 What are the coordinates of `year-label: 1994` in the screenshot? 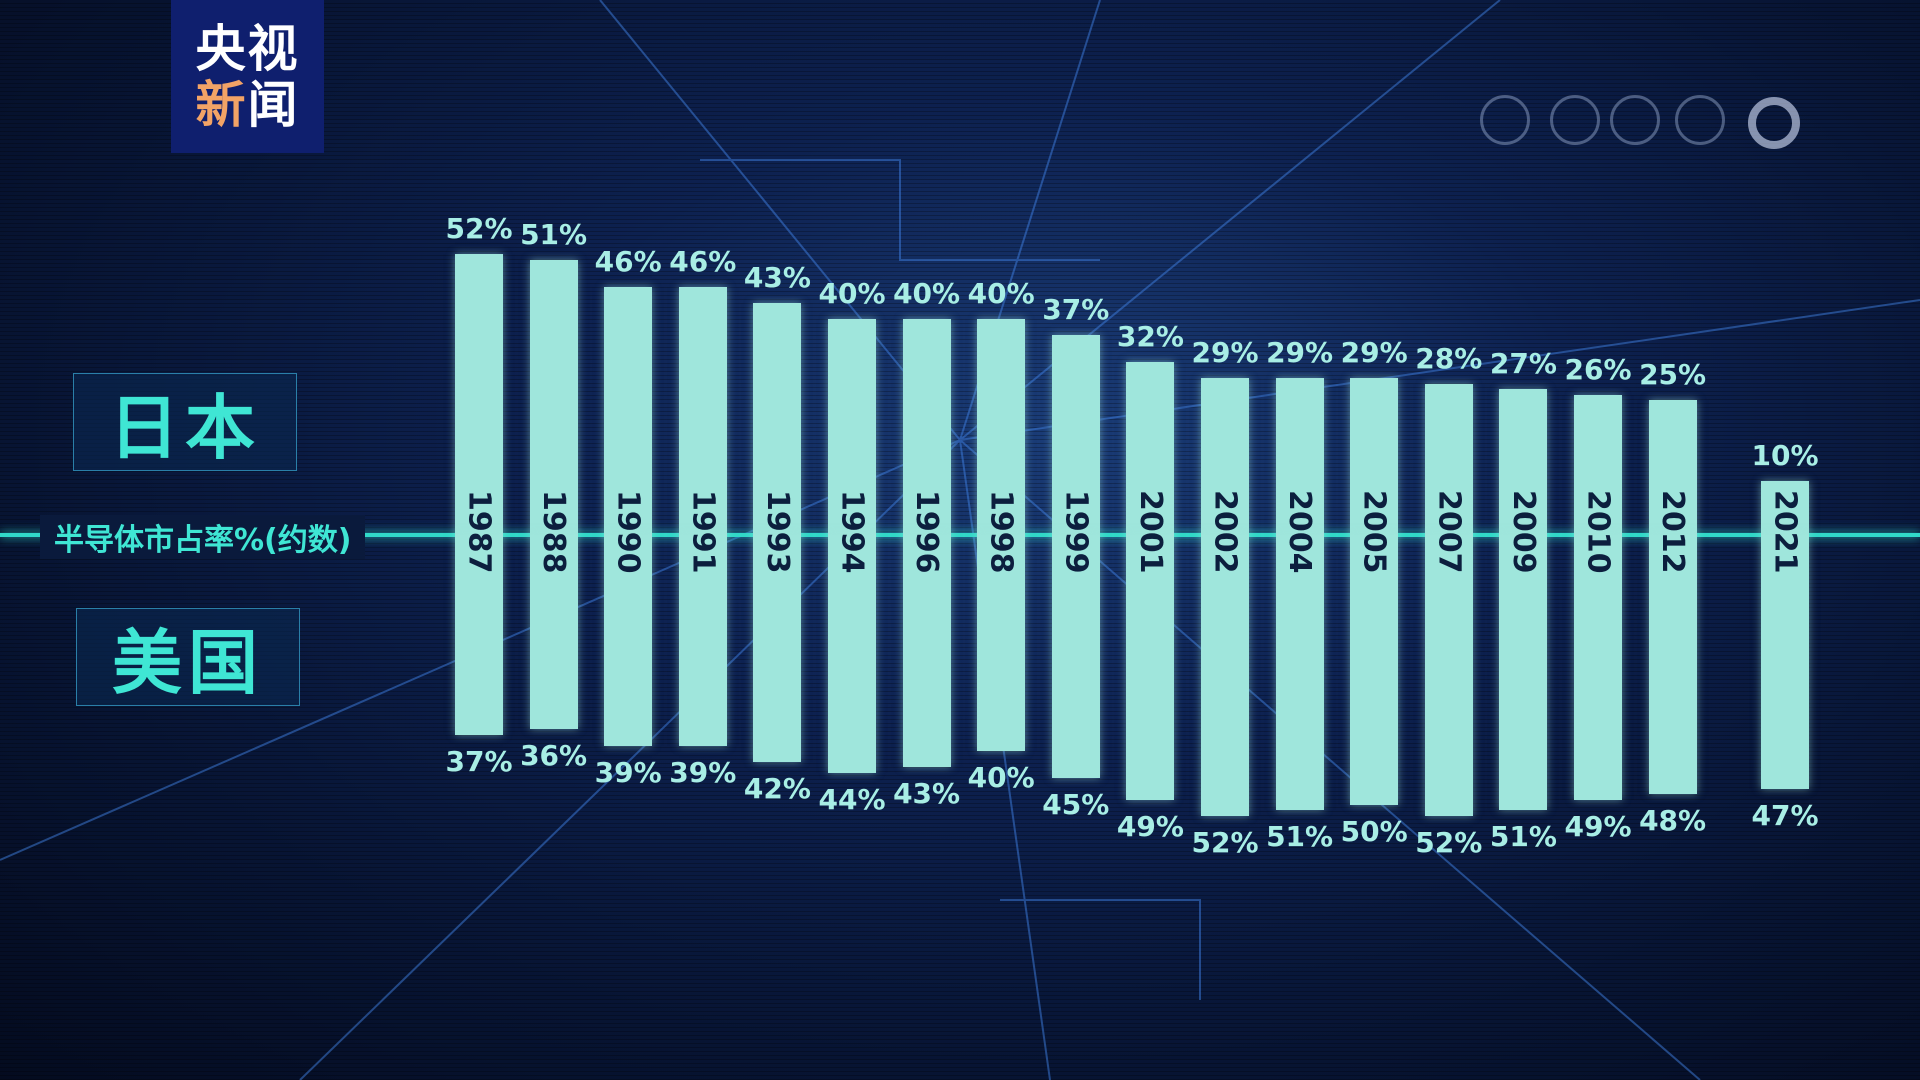 It's located at (852, 532).